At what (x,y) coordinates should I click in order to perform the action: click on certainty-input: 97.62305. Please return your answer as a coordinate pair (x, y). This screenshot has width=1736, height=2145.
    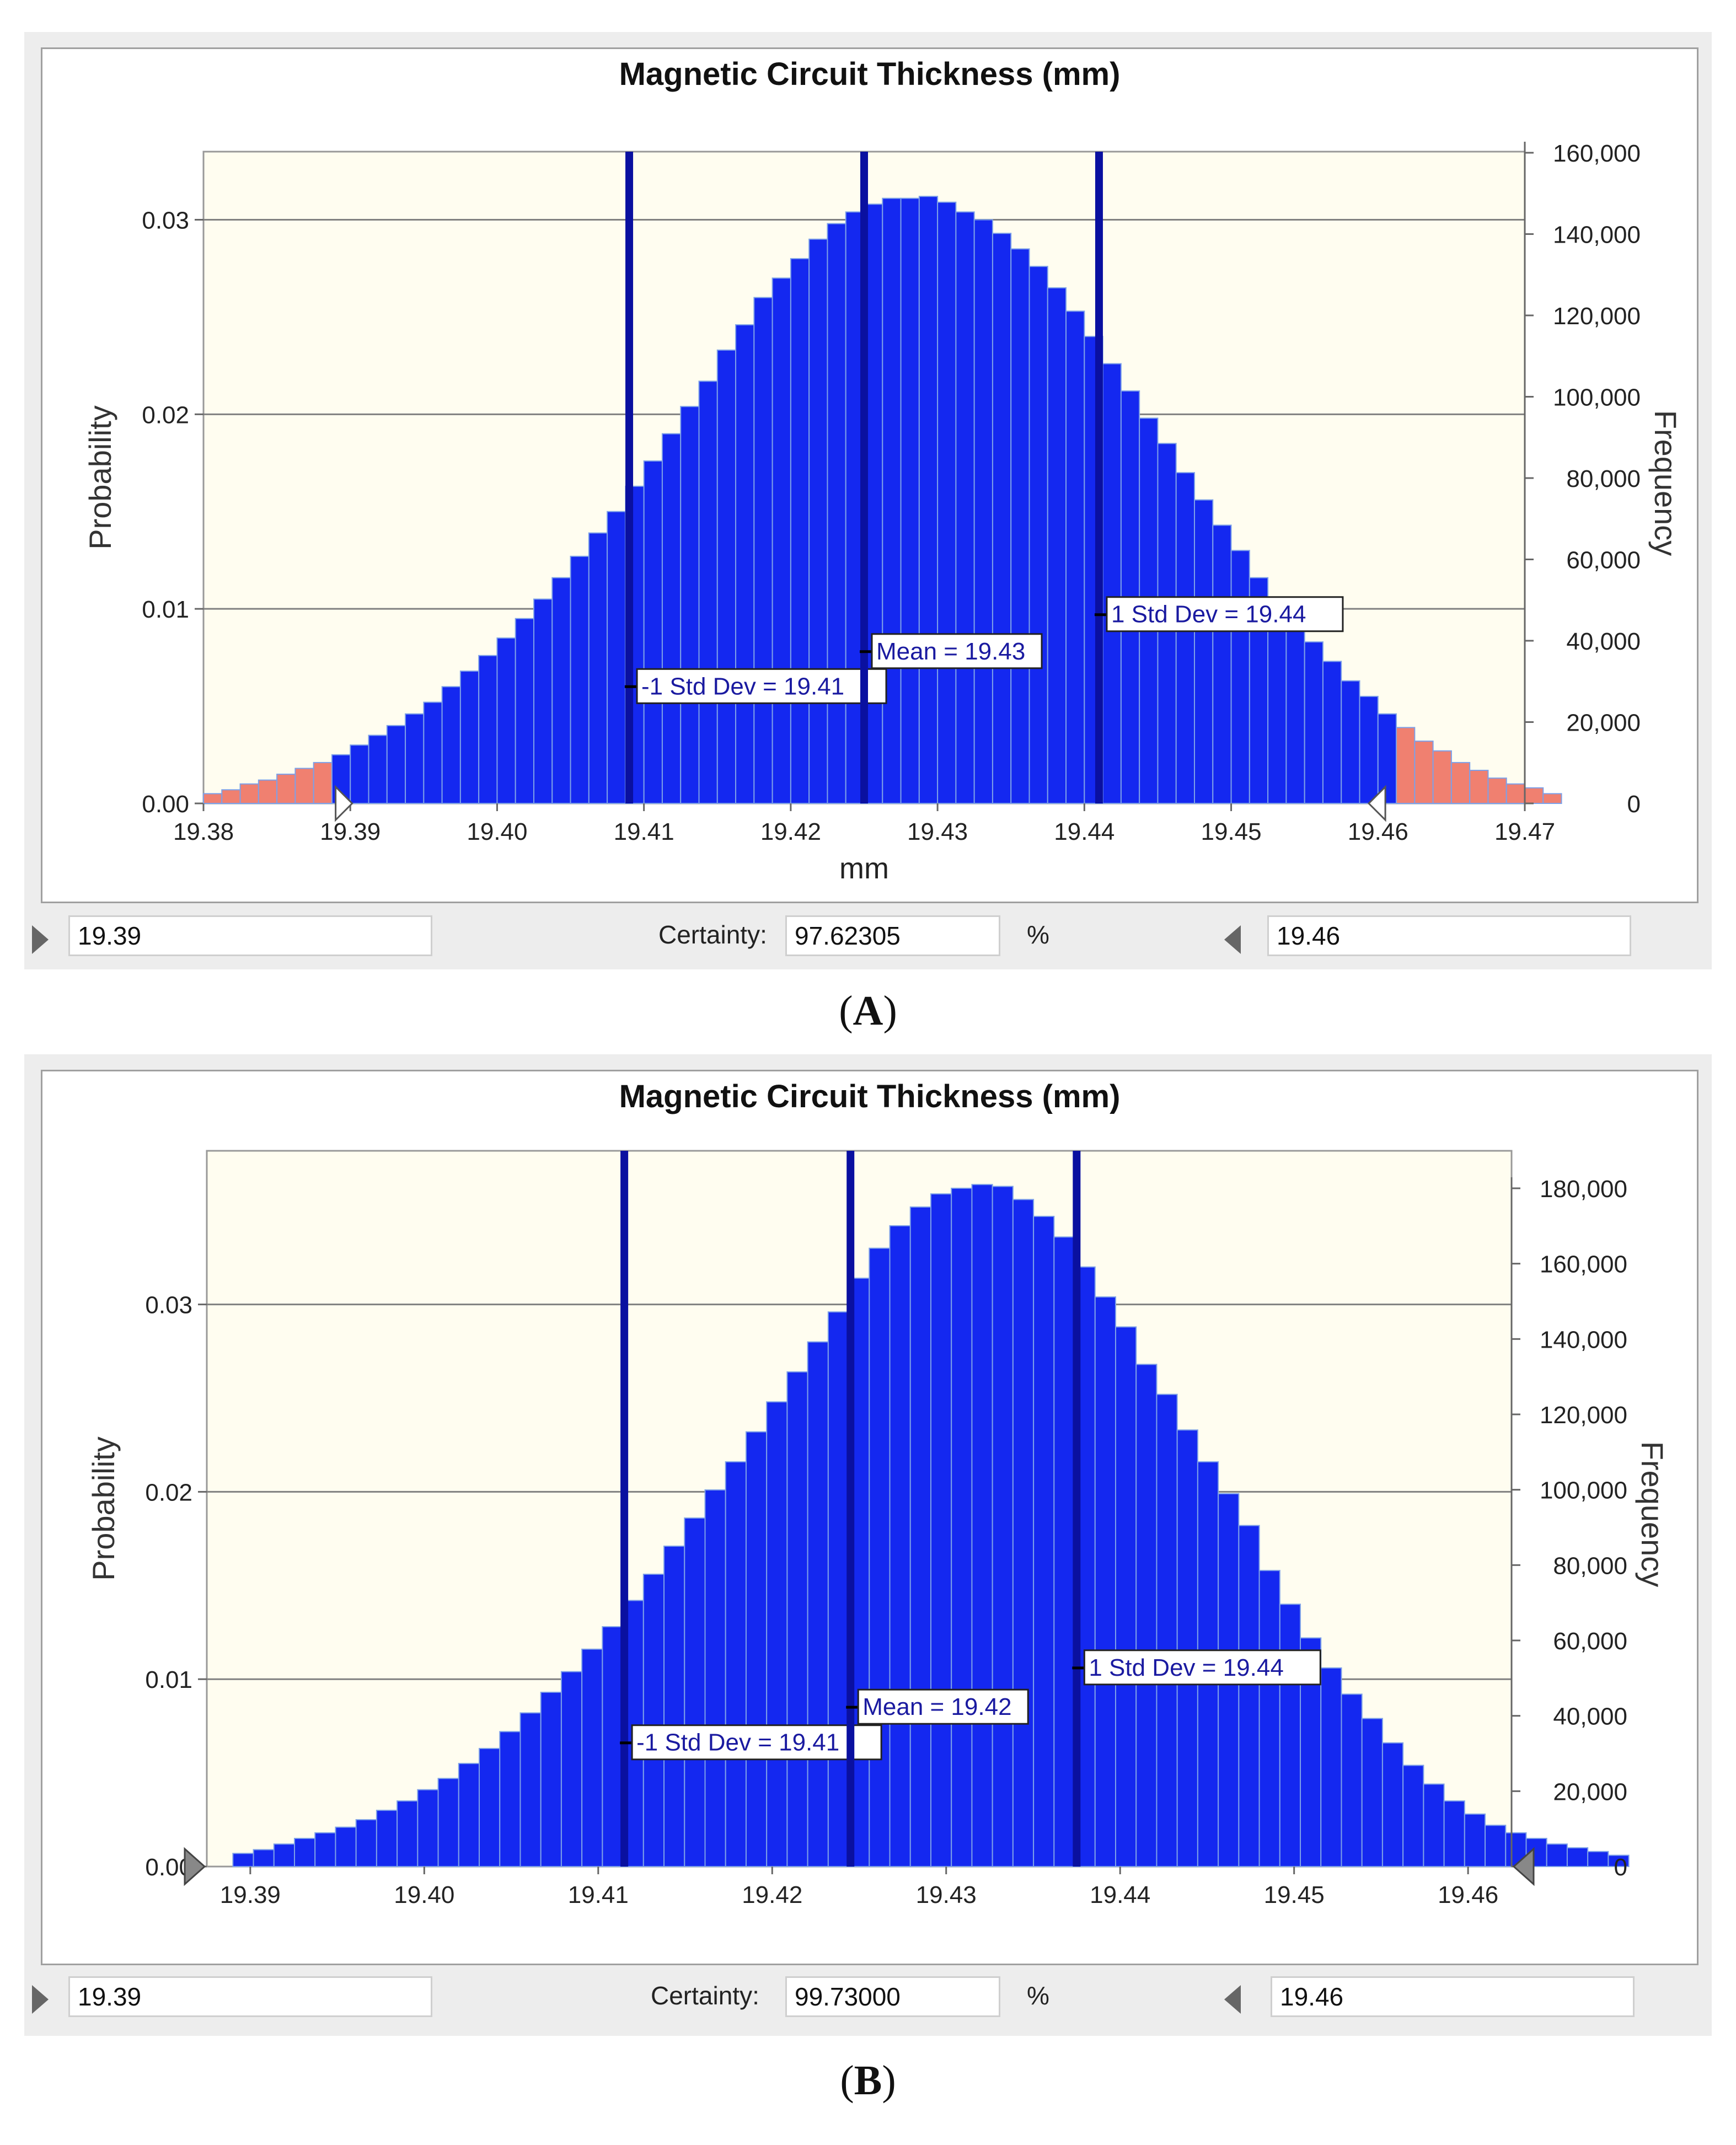
    Looking at the image, I should click on (892, 935).